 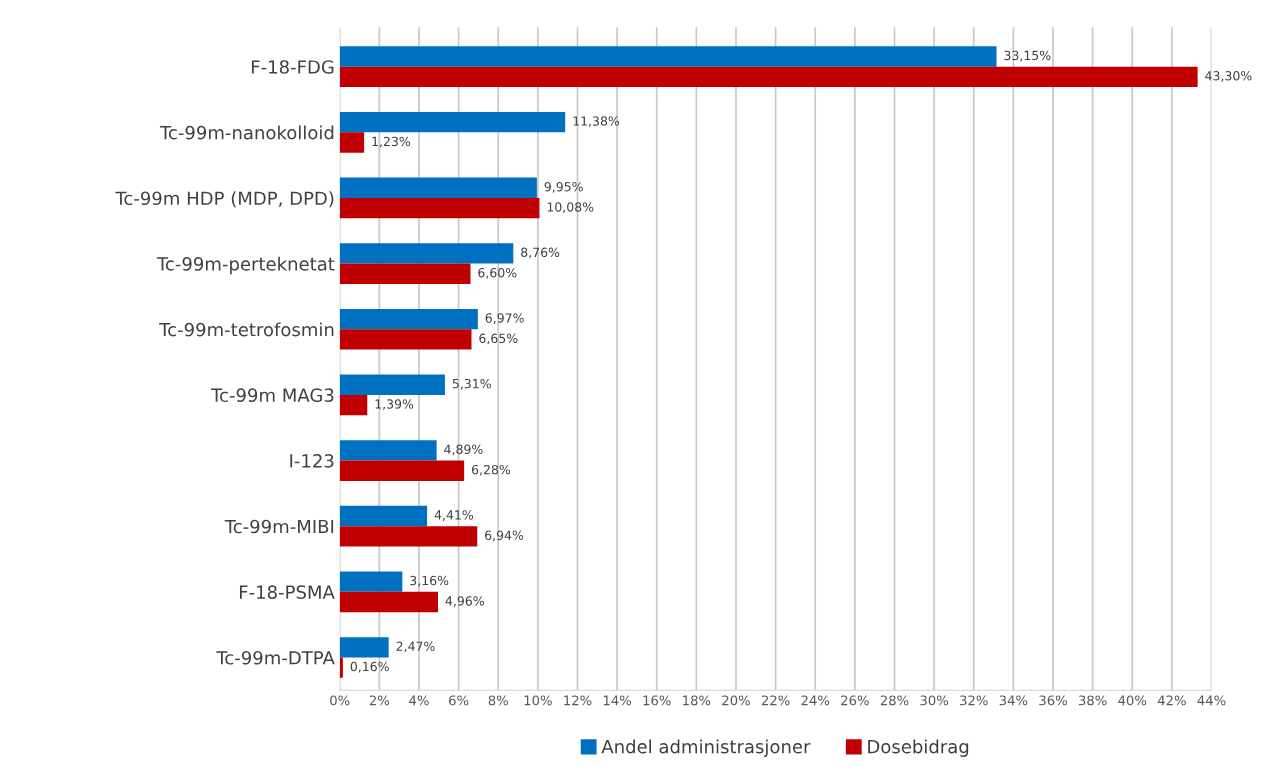 I want to click on data-label: 11,38%, so click(x=596, y=122).